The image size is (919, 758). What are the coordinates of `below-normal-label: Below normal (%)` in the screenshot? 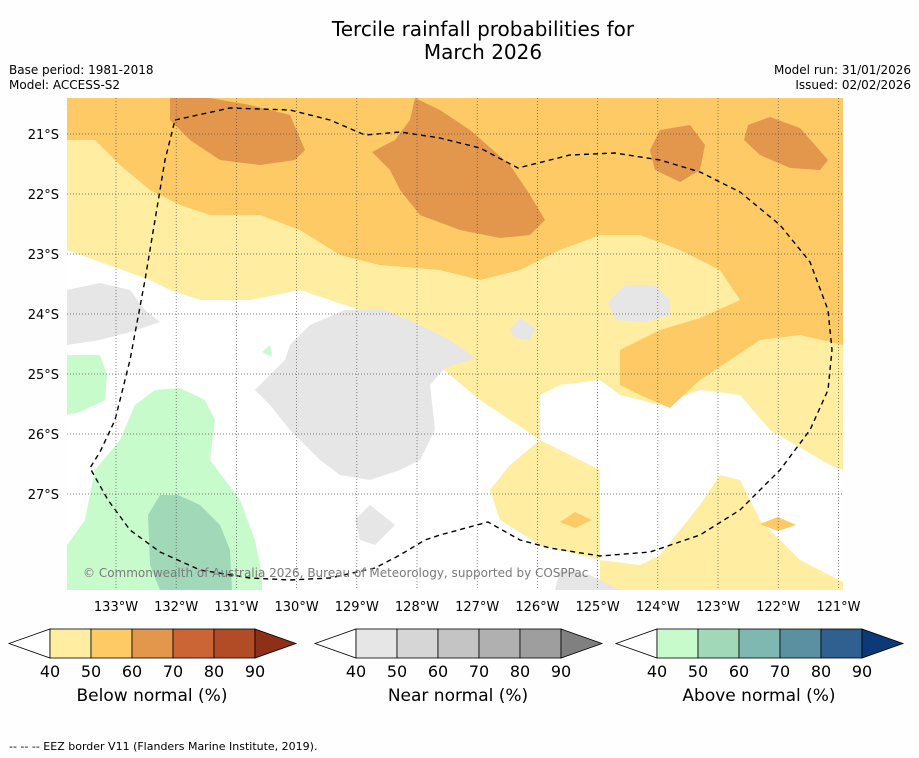 It's located at (152, 696).